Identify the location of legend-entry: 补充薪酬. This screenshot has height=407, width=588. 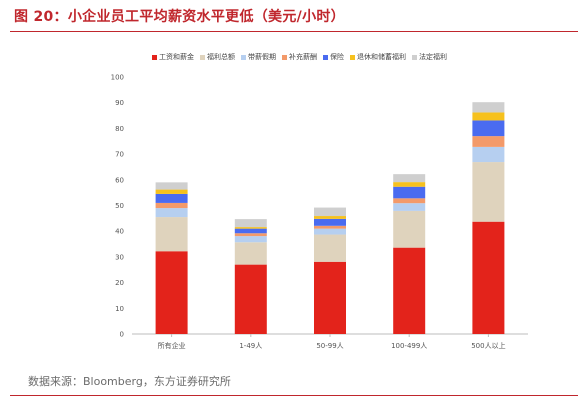
(299, 57).